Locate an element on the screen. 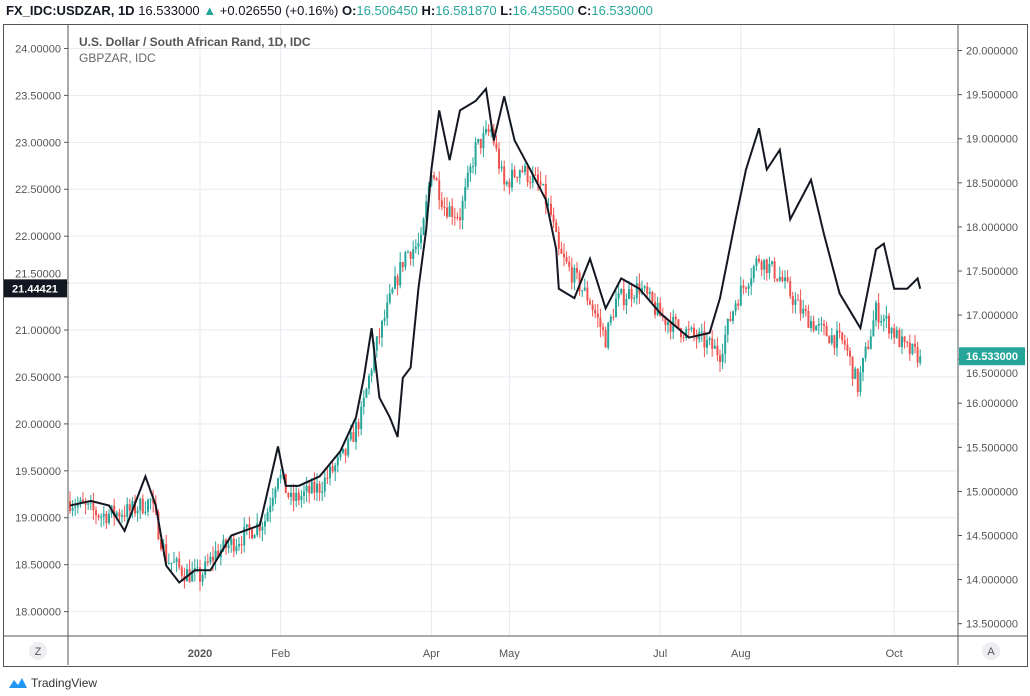  left-tick-label: 23.00000 is located at coordinates (38, 143).